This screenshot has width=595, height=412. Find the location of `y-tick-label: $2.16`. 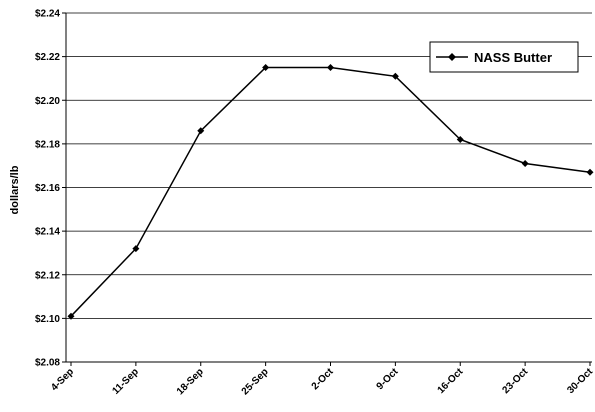

y-tick-label: $2.16 is located at coordinates (47, 188).